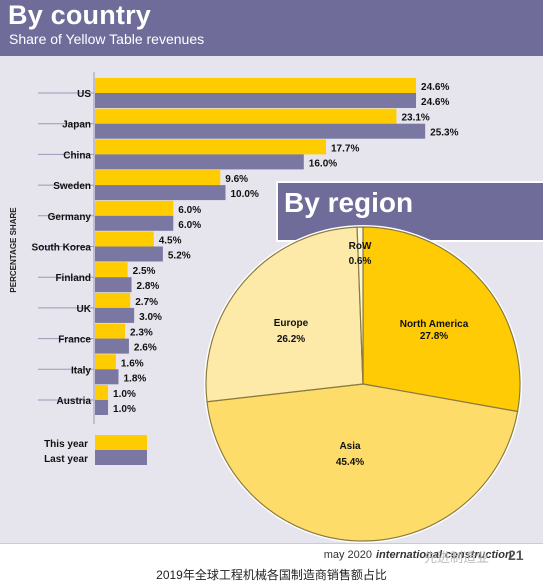  I want to click on bar-this-year-austria, so click(102, 392).